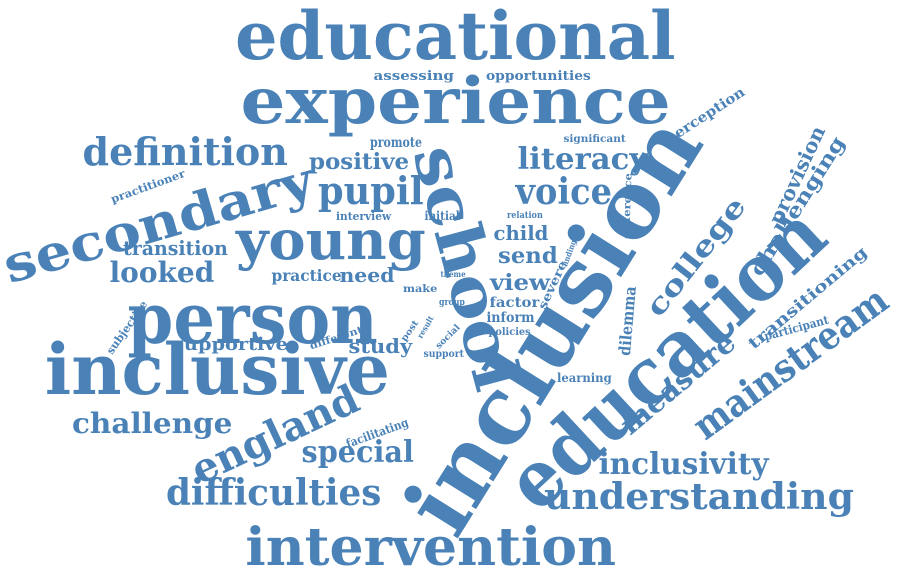 This screenshot has height=573, width=900. What do you see at coordinates (357, 452) in the screenshot?
I see `word-special: special` at bounding box center [357, 452].